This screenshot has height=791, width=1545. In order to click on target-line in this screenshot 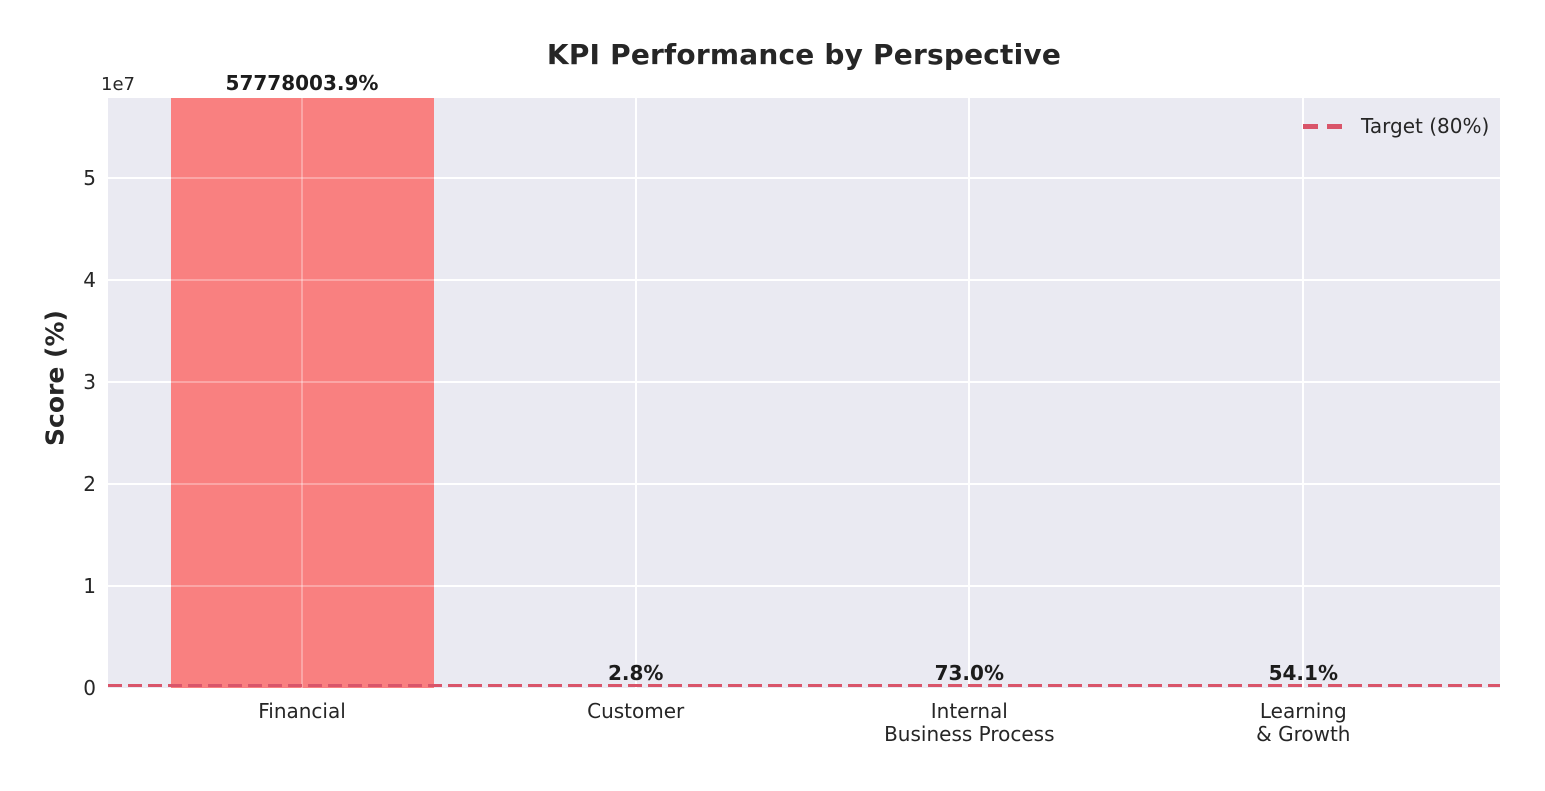, I will do `click(804, 685)`.